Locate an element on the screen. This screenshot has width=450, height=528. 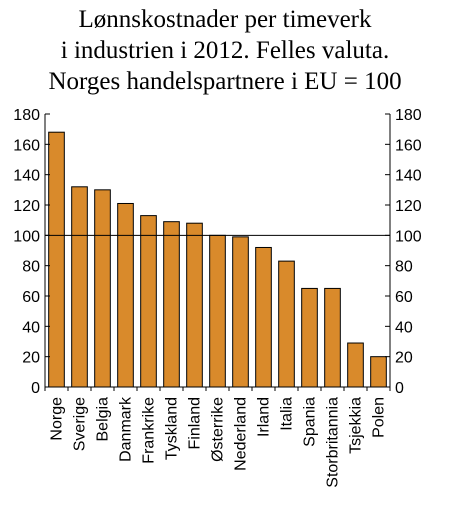
category-label-2: Belgia is located at coordinates (103, 419).